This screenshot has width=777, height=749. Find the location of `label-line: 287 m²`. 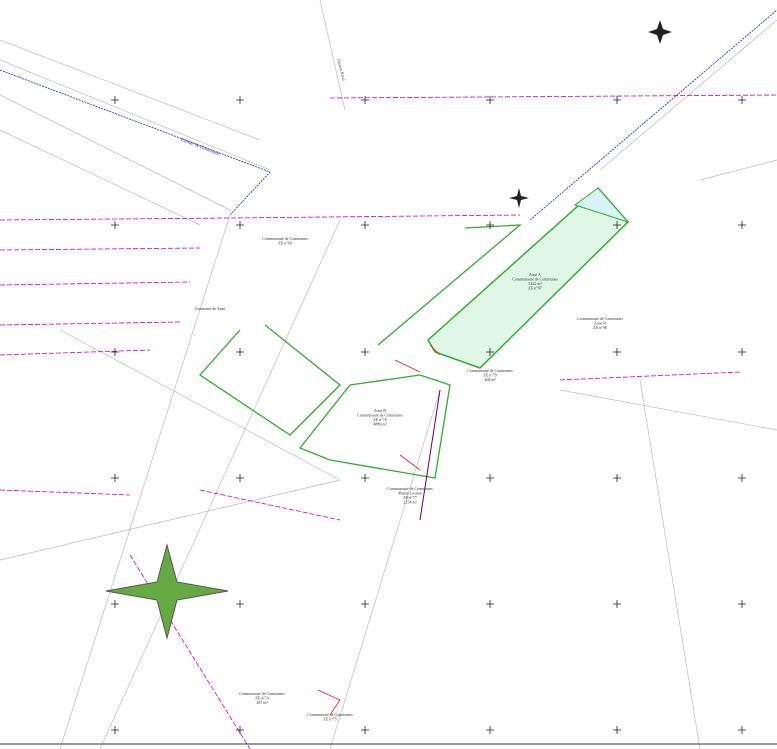

label-line: 287 m² is located at coordinates (262, 702).